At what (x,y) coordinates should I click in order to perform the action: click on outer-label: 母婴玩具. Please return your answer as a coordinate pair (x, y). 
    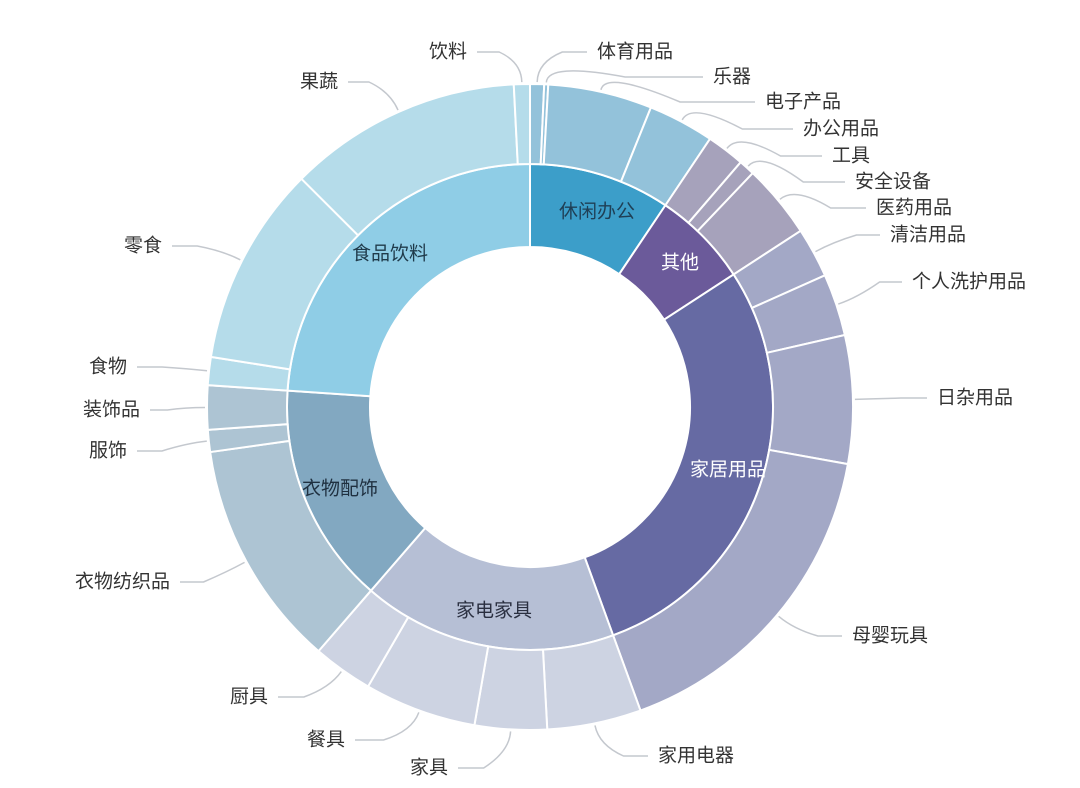
    Looking at the image, I should click on (890, 636).